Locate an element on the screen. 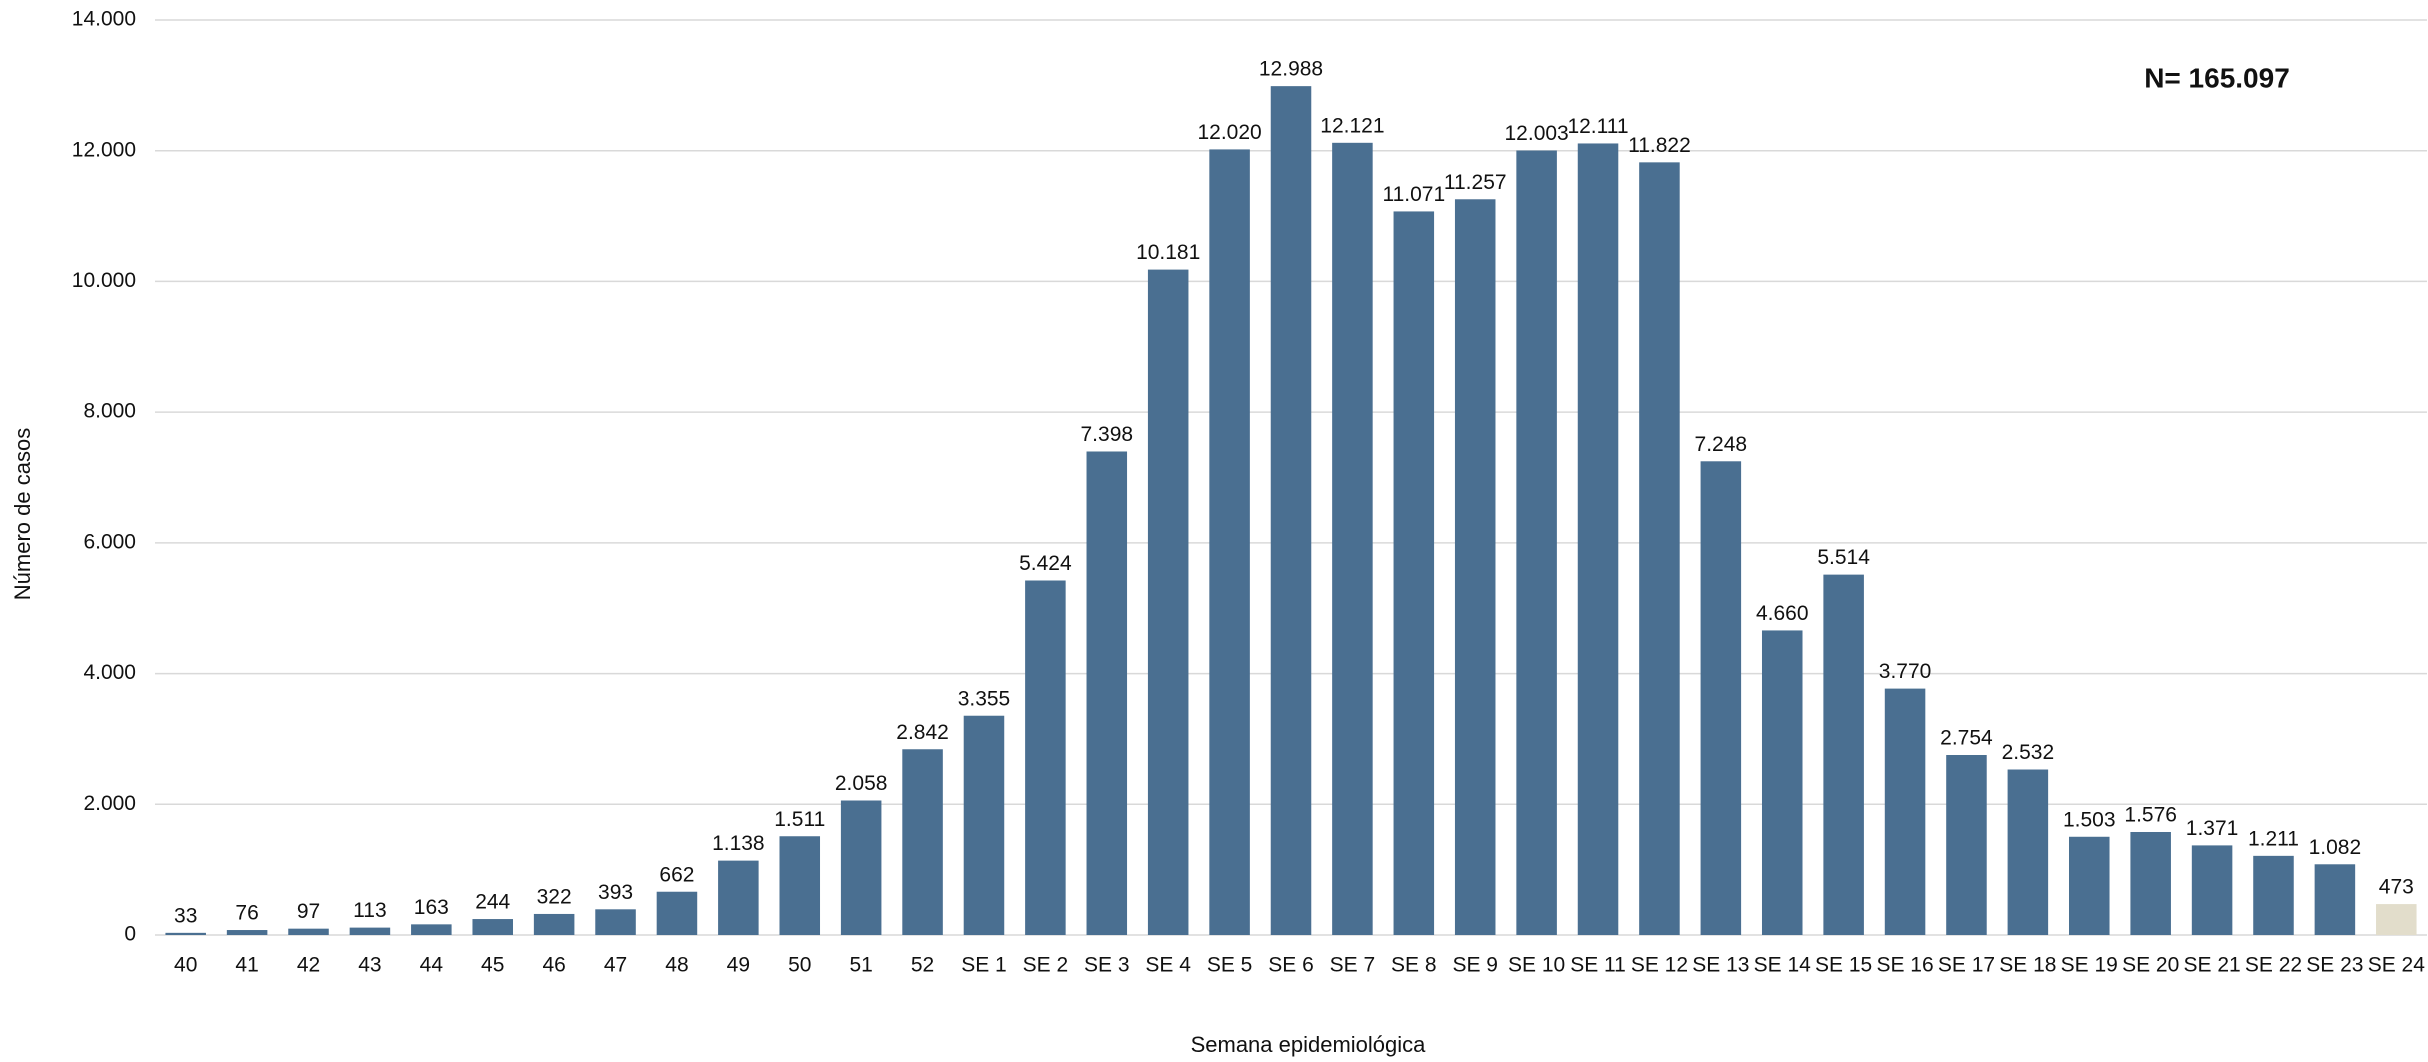 The height and width of the screenshot is (1062, 2428). x-tick-label: 51 is located at coordinates (860, 965).